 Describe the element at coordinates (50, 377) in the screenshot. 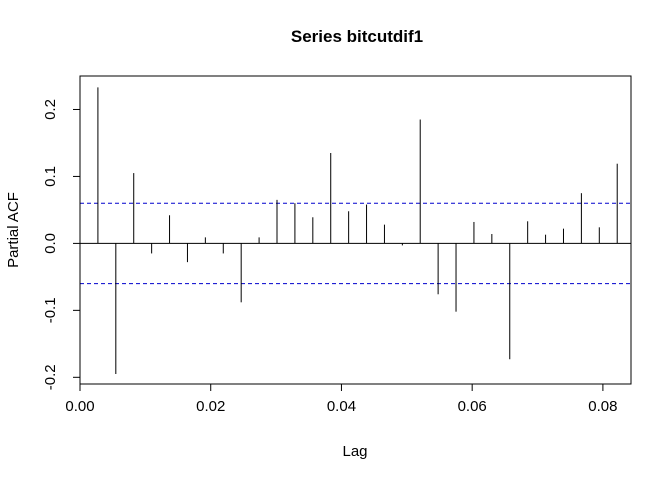

I see `y-tick-label: -0.2` at that location.